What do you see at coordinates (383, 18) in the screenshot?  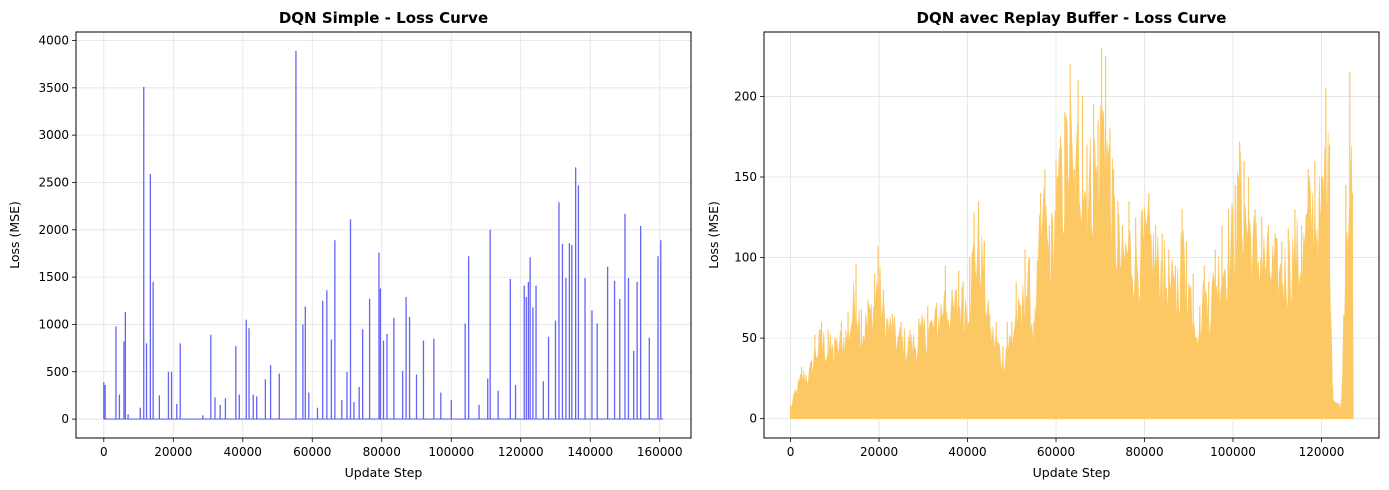 I see `chart1-title: DQN Simple - Loss Curve` at bounding box center [383, 18].